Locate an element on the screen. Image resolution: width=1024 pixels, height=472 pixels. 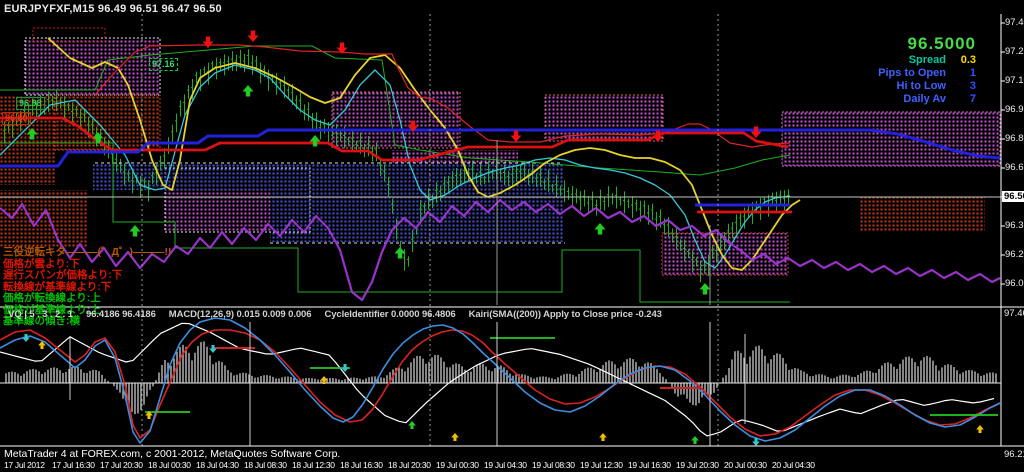
pips-to-open-value: 1 is located at coordinates (972, 73).